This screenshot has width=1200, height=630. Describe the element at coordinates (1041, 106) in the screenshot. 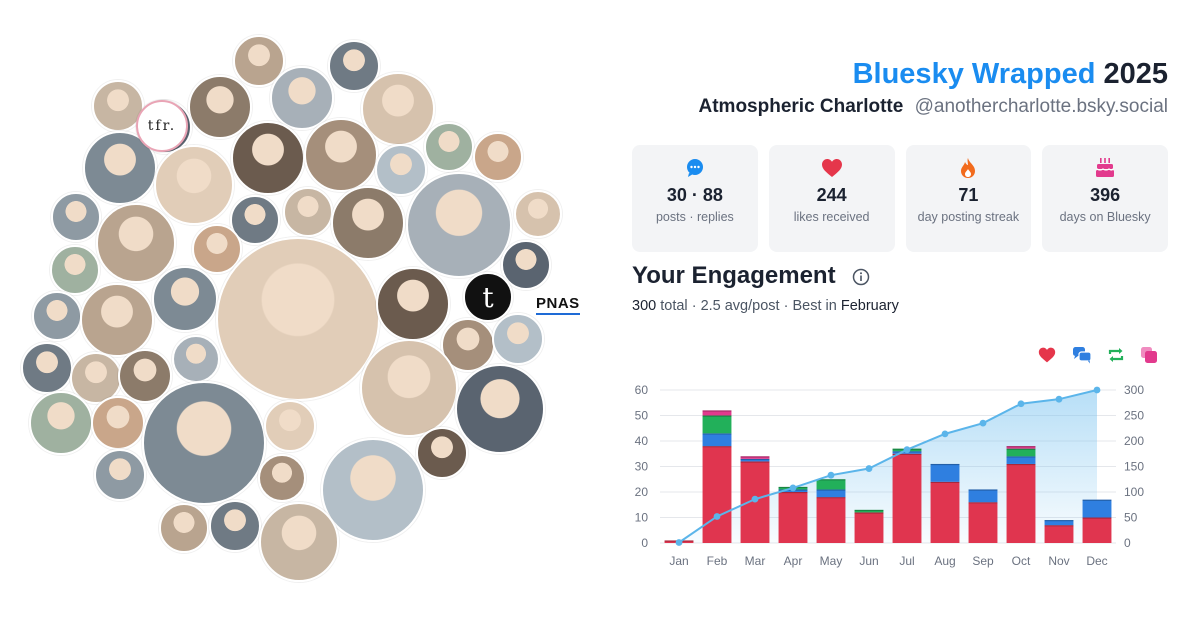

I see `user-handle: @anothercharlotte.bsky.social` at that location.